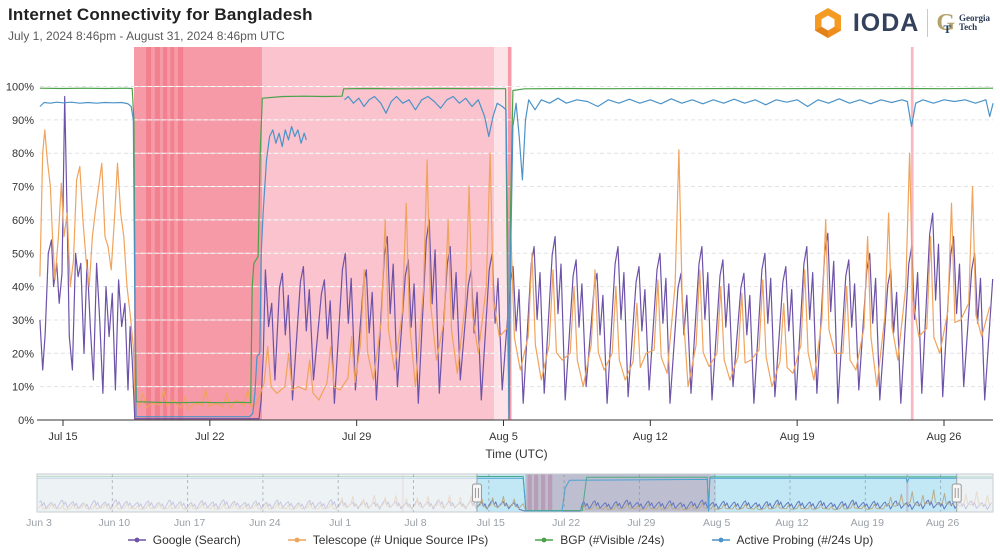 This screenshot has height=560, width=1000. What do you see at coordinates (23, 388) in the screenshot?
I see `y-axis-label: 10%` at bounding box center [23, 388].